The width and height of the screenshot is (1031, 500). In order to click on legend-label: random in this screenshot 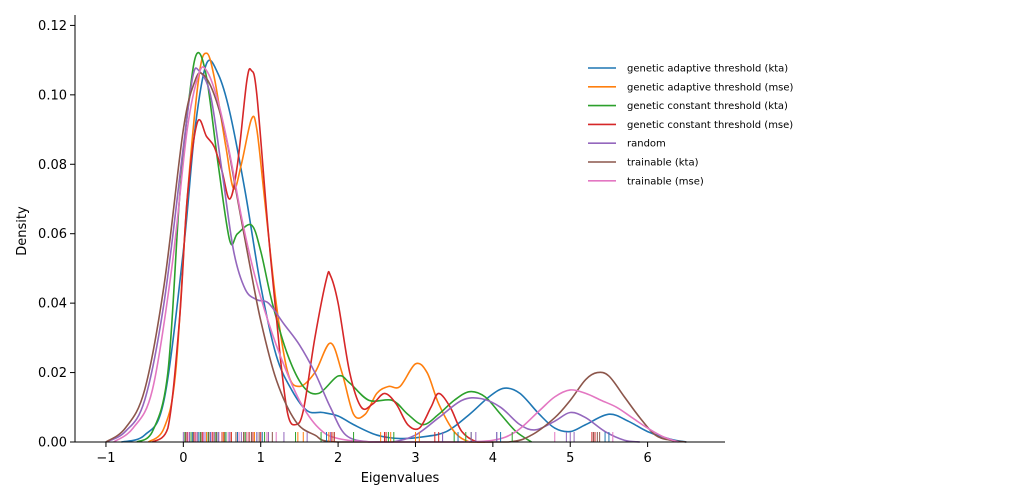, I will do `click(646, 144)`.